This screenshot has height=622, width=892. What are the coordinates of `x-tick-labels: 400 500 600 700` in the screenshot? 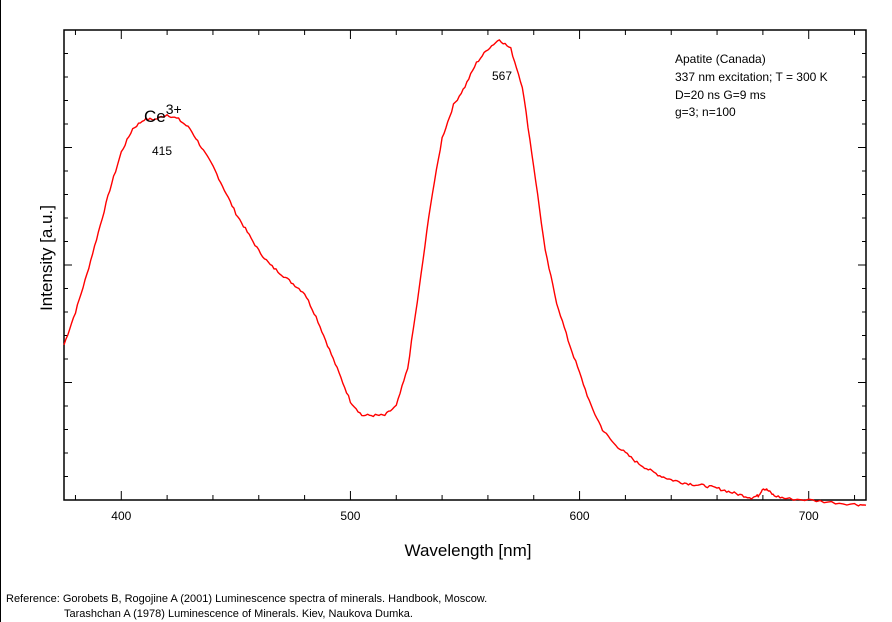 It's located at (465, 516).